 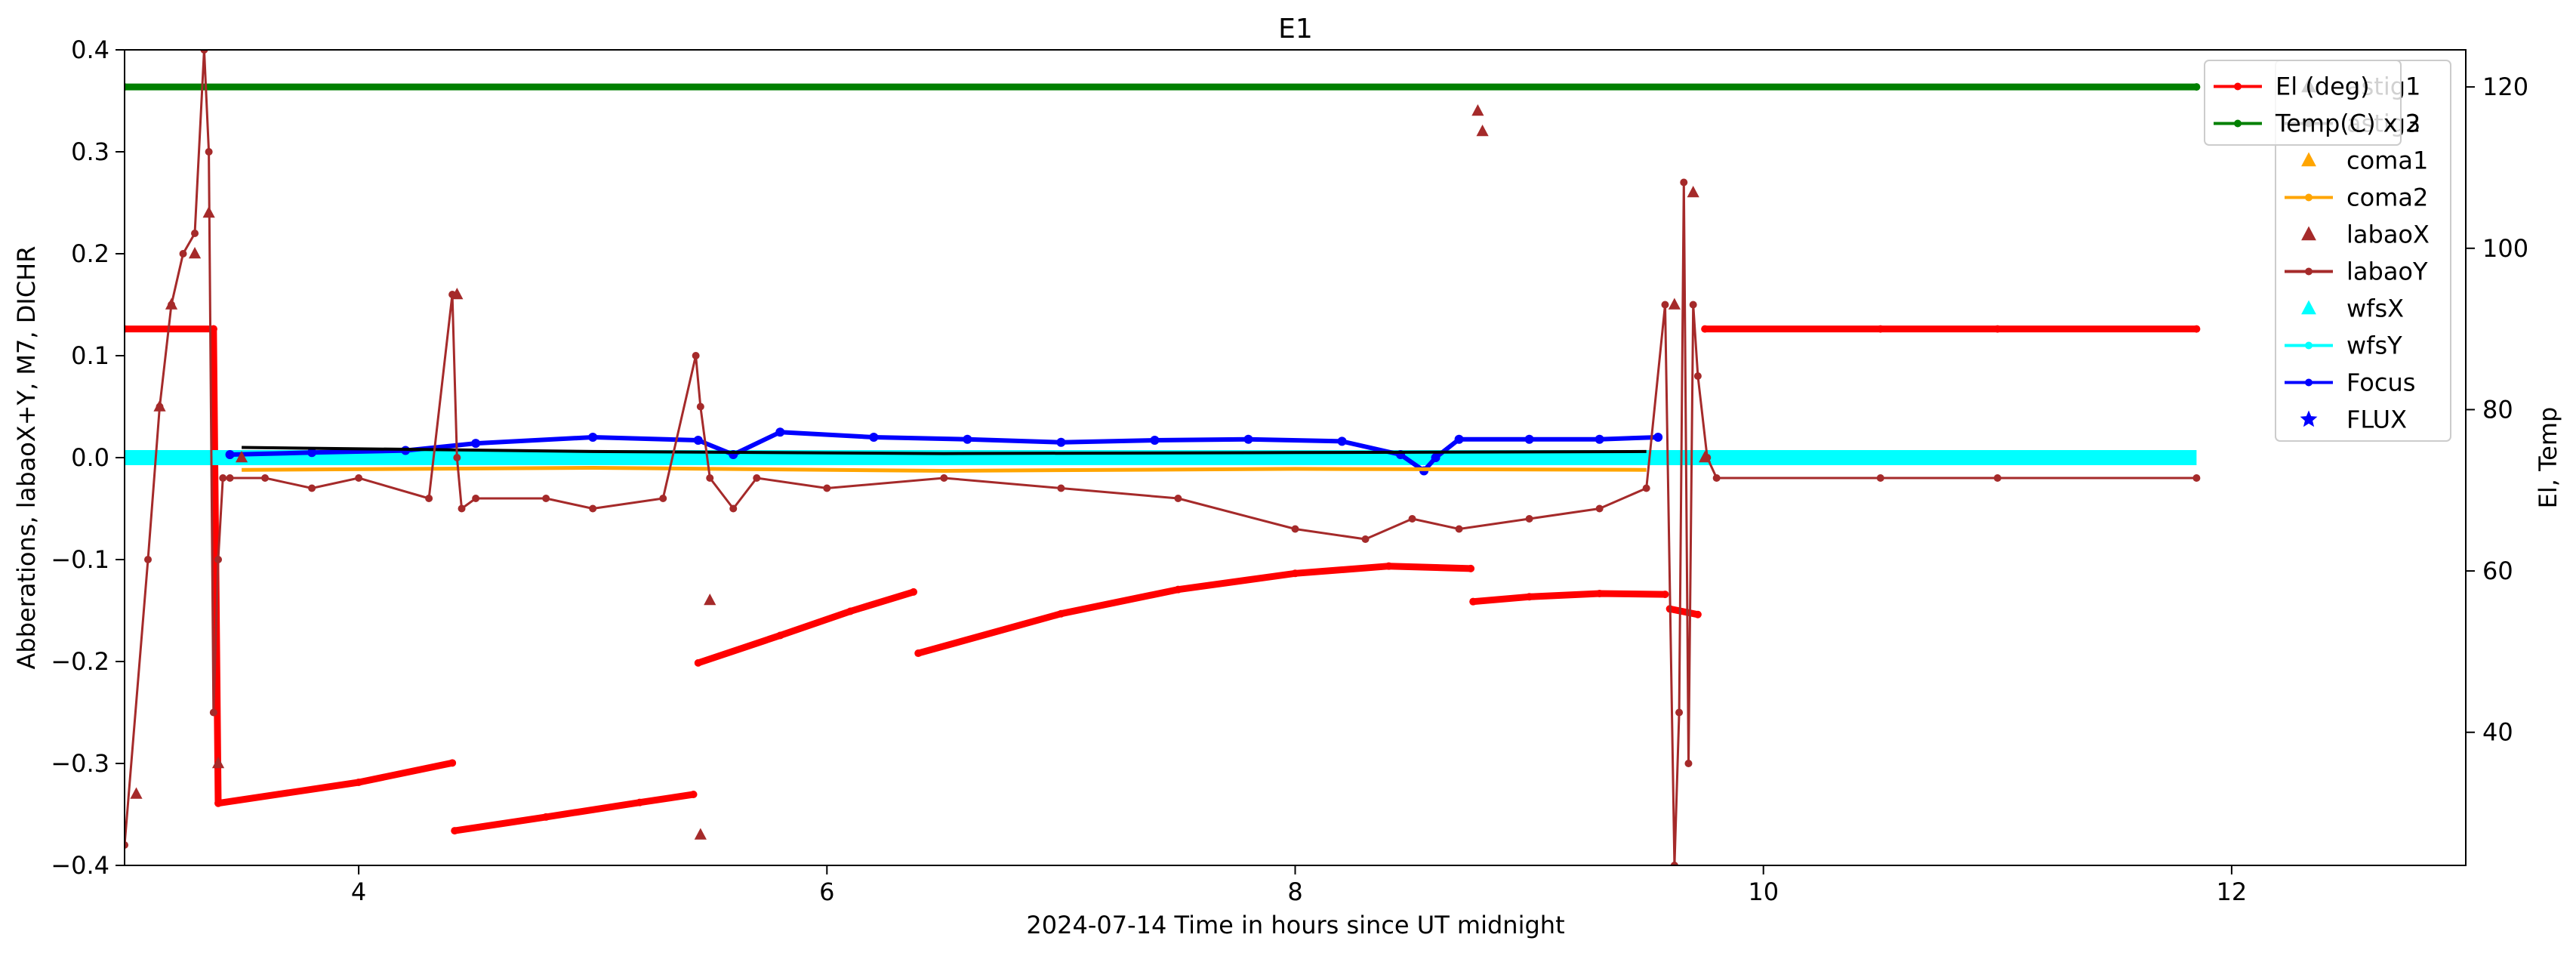 I want to click on series-focus, so click(x=944, y=452).